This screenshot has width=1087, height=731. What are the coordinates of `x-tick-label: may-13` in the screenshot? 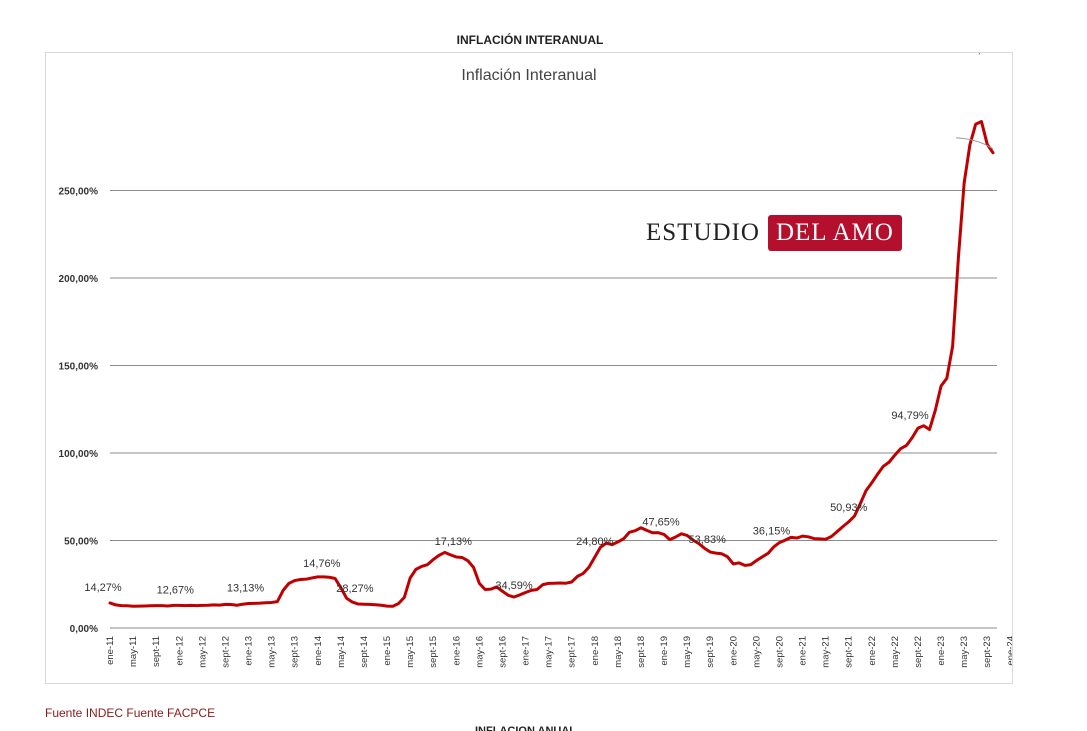 It's located at (272, 652).